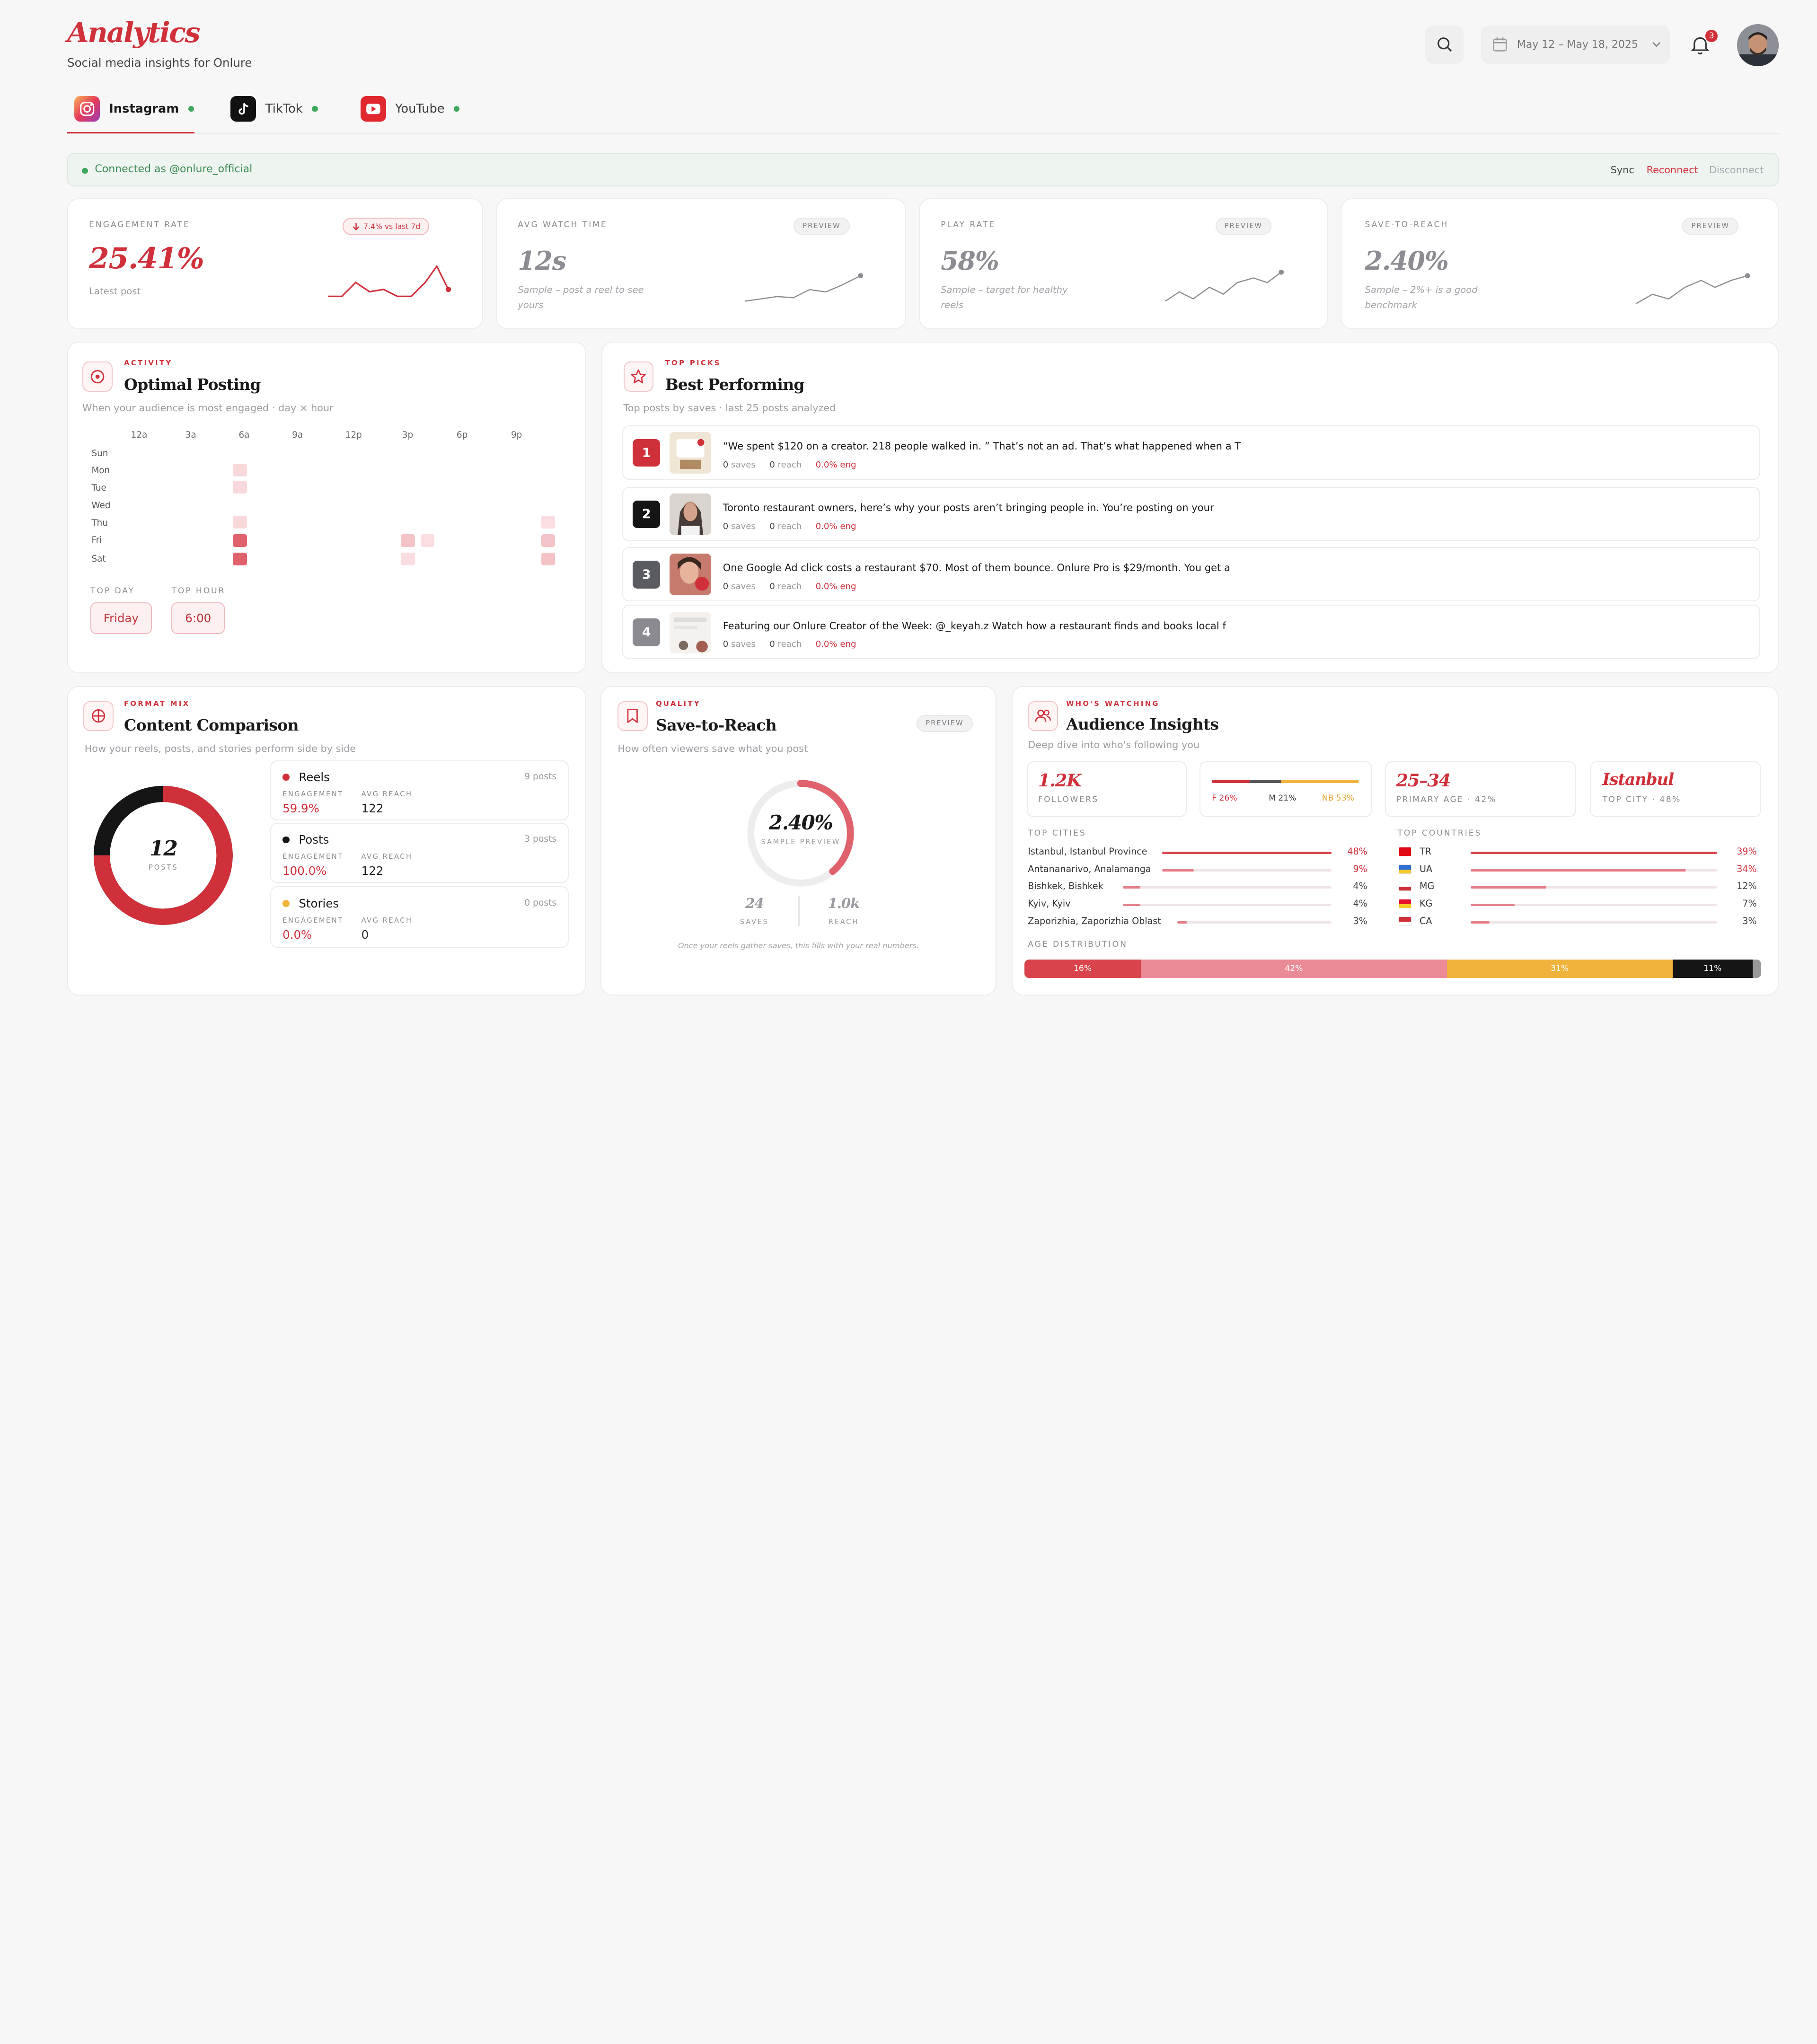 This screenshot has height=2044, width=1817. What do you see at coordinates (99, 523) in the screenshot?
I see `day-label: Thu` at bounding box center [99, 523].